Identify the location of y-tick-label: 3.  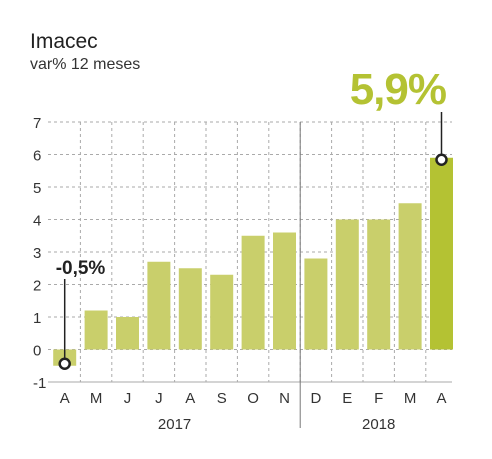
(37, 253).